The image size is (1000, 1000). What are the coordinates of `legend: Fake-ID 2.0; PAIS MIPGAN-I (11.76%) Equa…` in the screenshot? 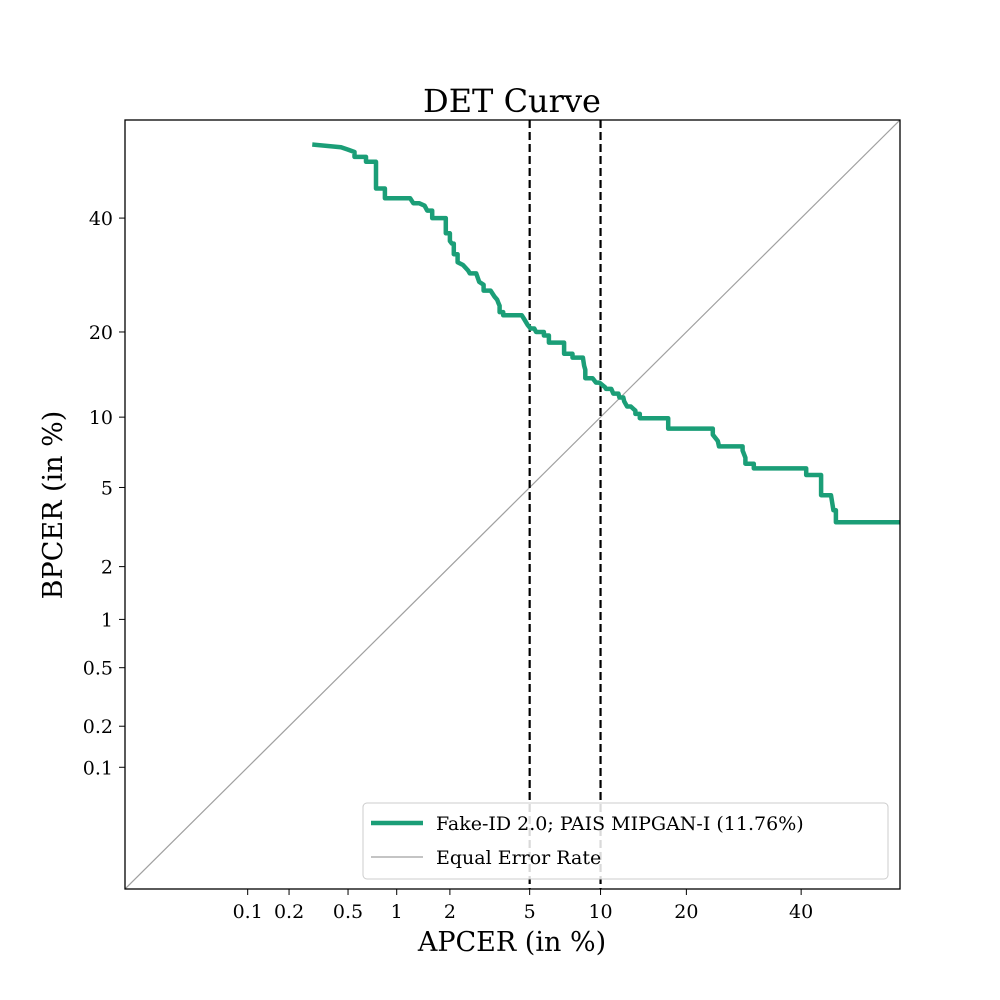 It's located at (625, 841).